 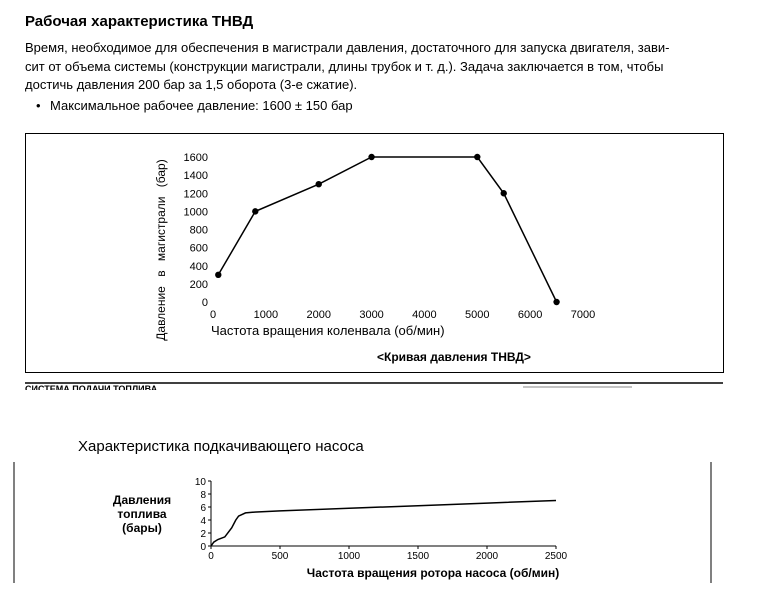 What do you see at coordinates (199, 249) in the screenshot?
I see `y-tick-label: 600` at bounding box center [199, 249].